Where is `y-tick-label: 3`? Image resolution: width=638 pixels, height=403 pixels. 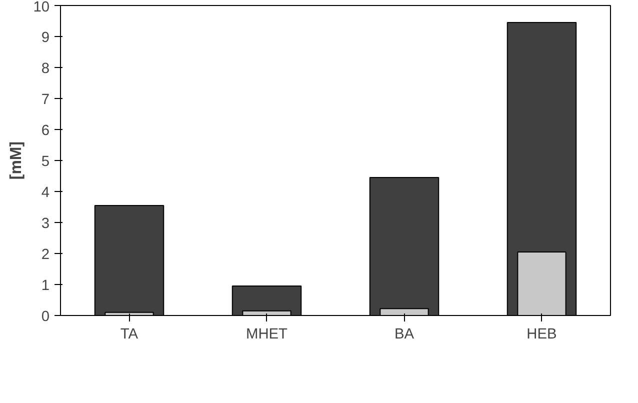 y-tick-label: 3 is located at coordinates (45, 224).